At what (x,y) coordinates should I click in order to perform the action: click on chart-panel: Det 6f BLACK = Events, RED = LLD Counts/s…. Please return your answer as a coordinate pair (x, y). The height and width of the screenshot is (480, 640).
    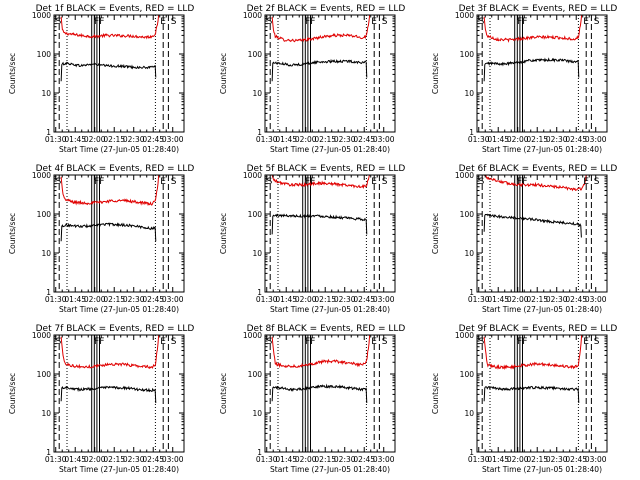
    Looking at the image, I should click on (524, 239).